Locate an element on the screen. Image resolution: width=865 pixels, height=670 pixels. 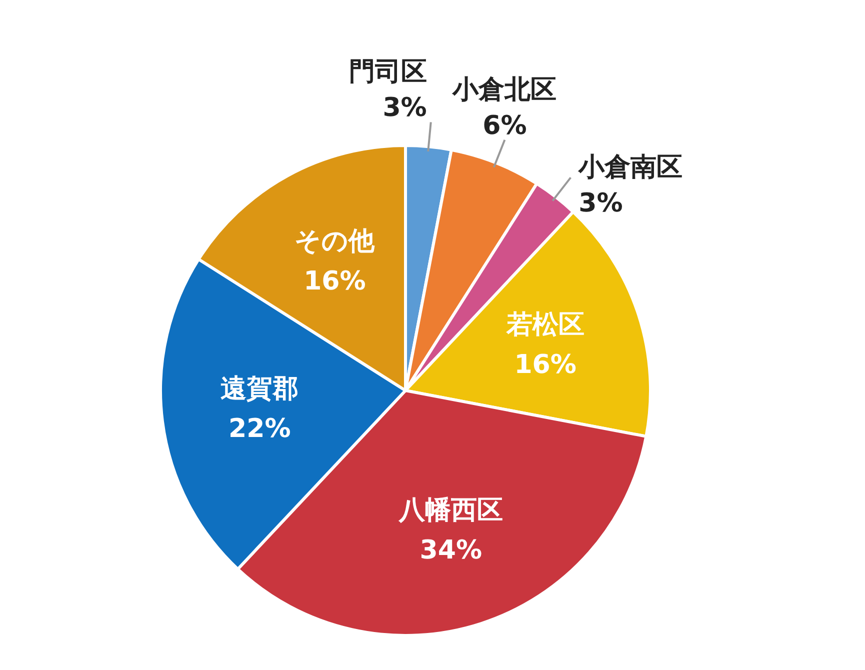
slice-label: 遠賀郡 is located at coordinates (259, 389).